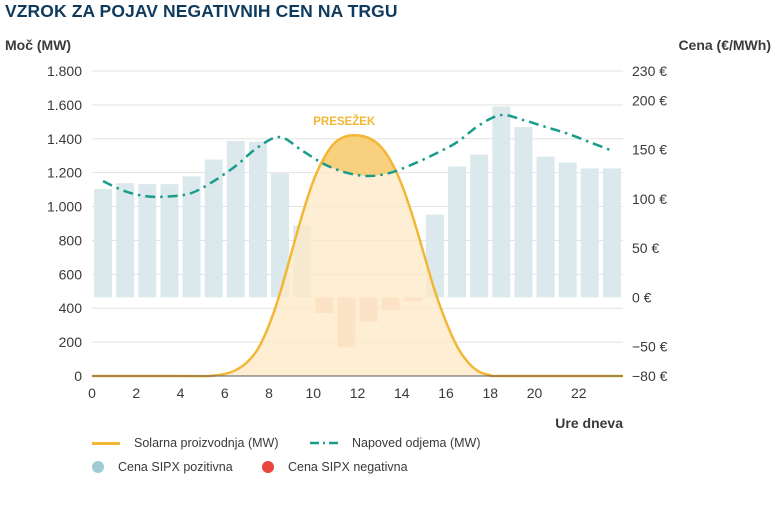 Image resolution: width=777 pixels, height=517 pixels. I want to click on right-tick-label: 100 €, so click(649, 199).